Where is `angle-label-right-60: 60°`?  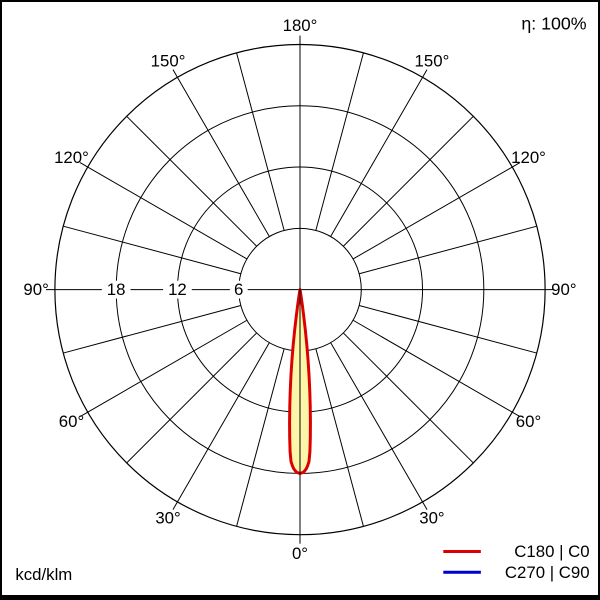
angle-label-right-60: 60° is located at coordinates (528, 421).